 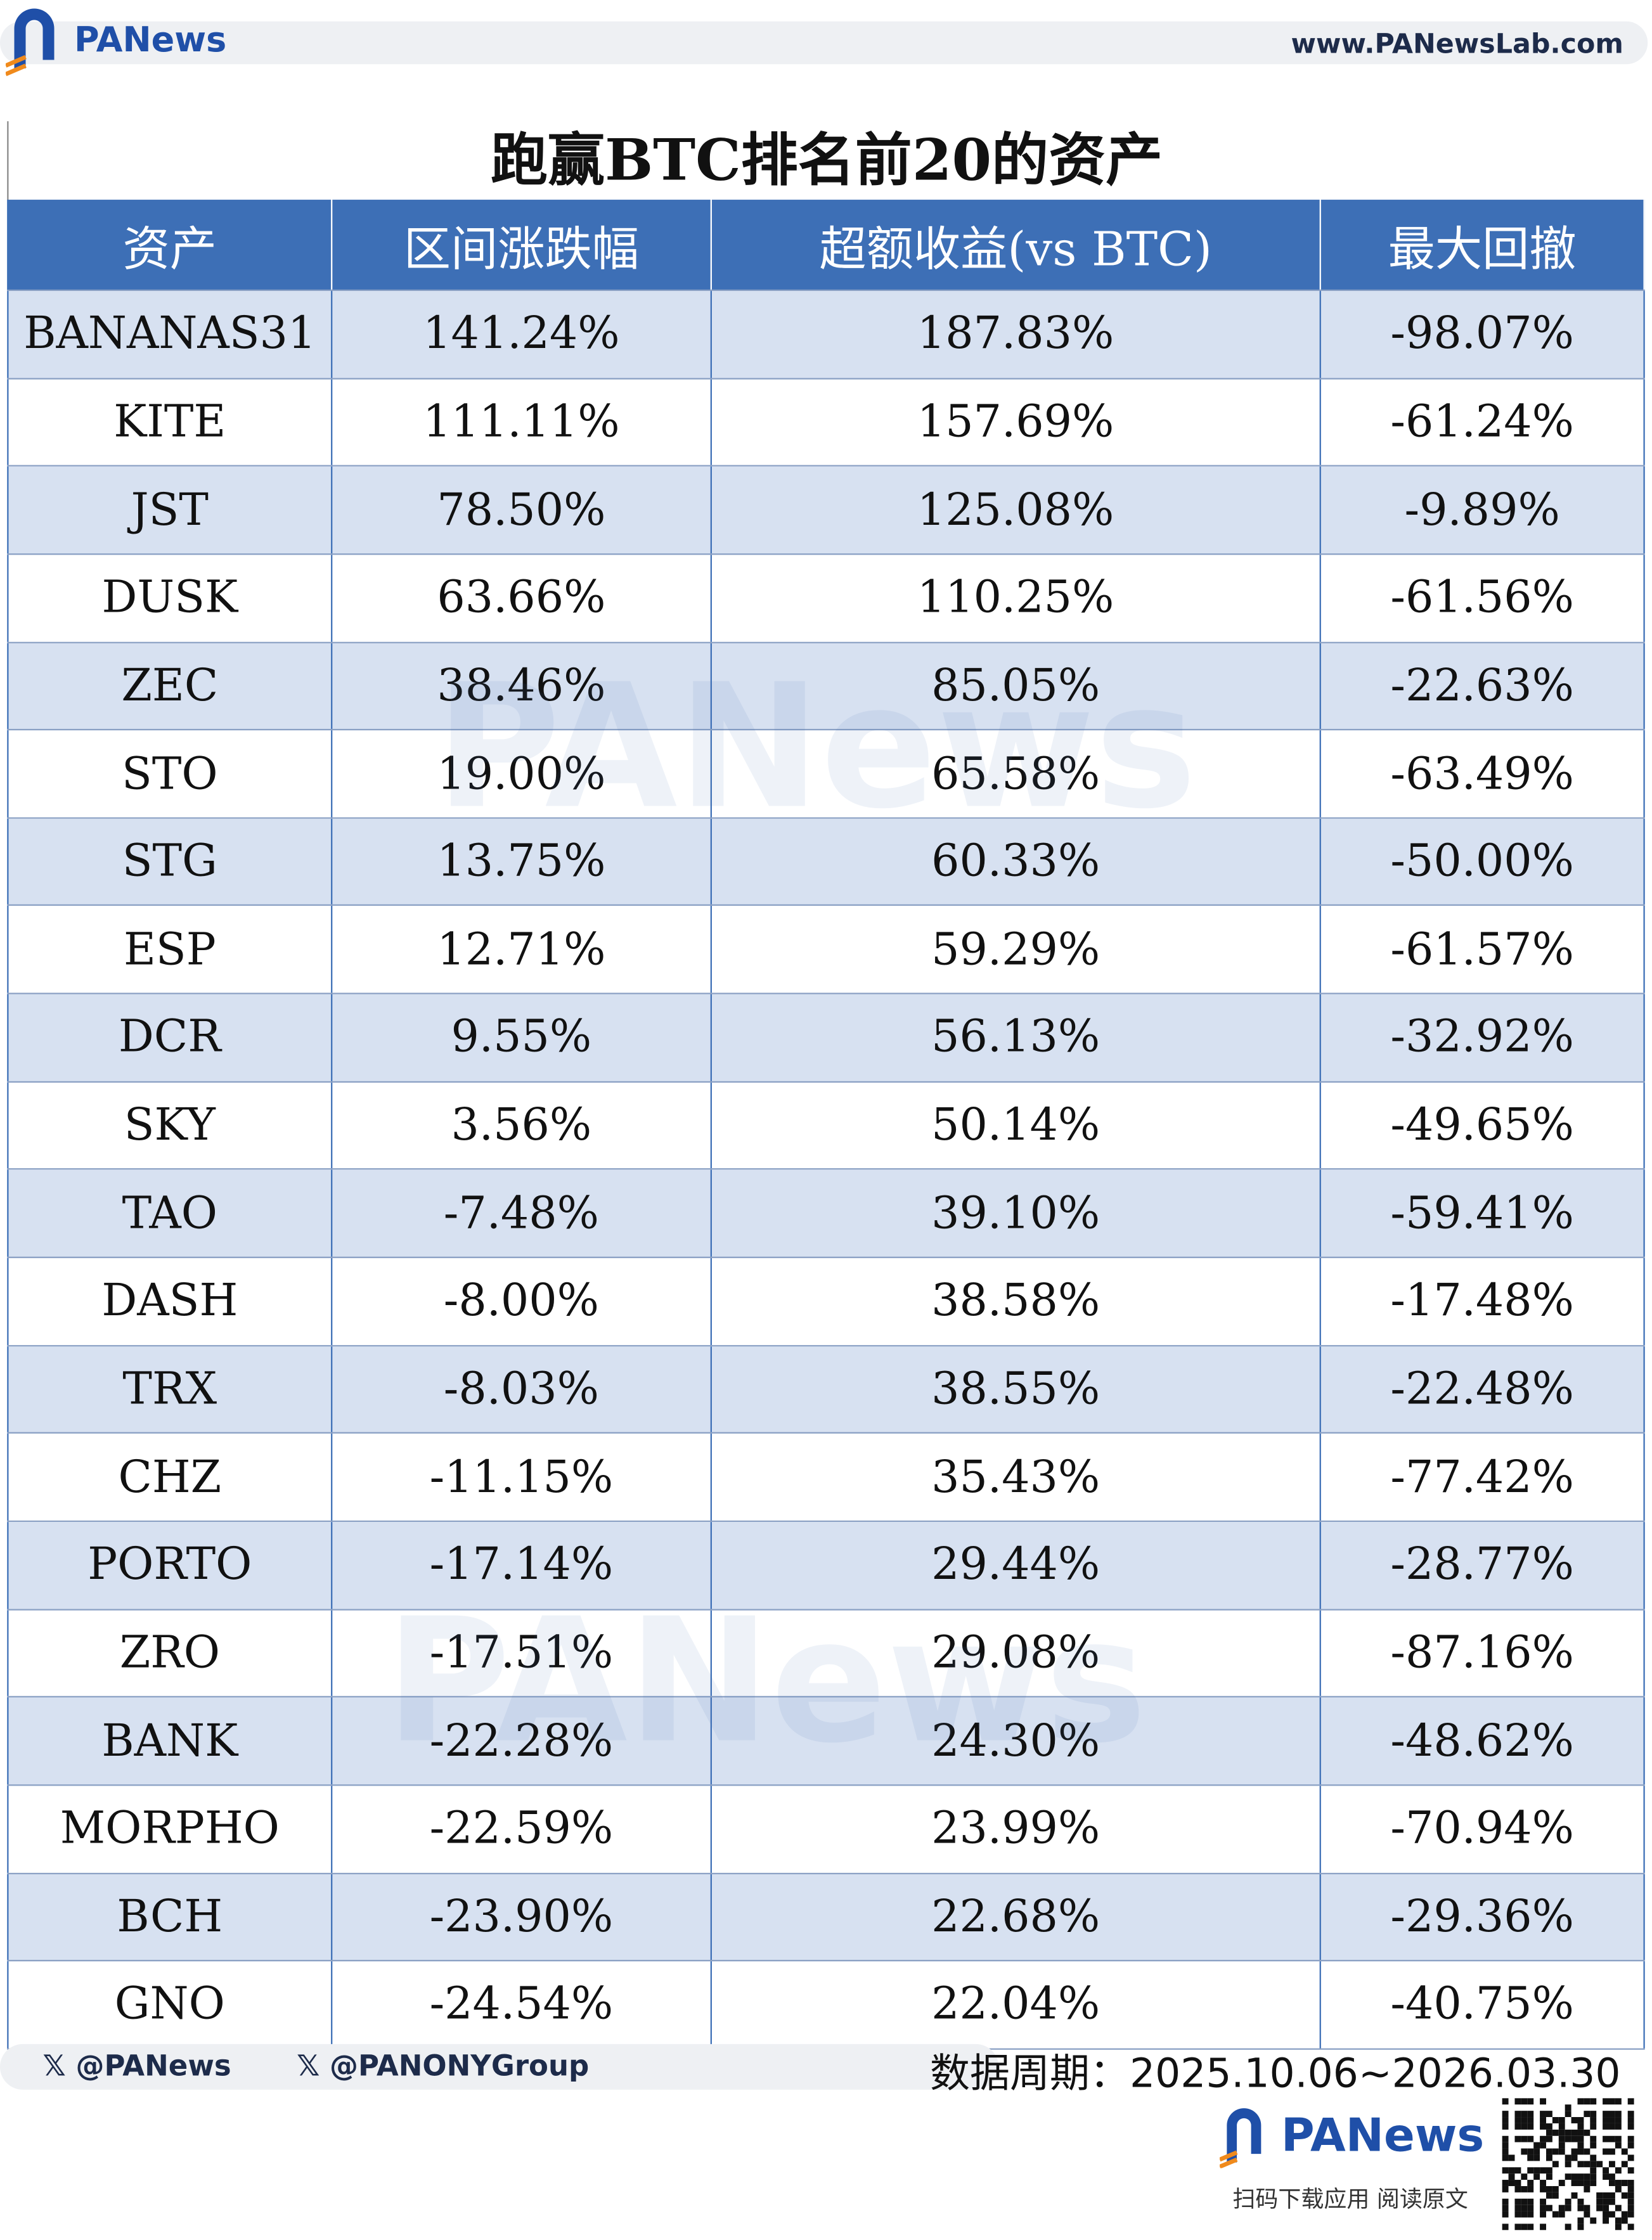 I want to click on table-cell: 9.55%, so click(x=522, y=1037).